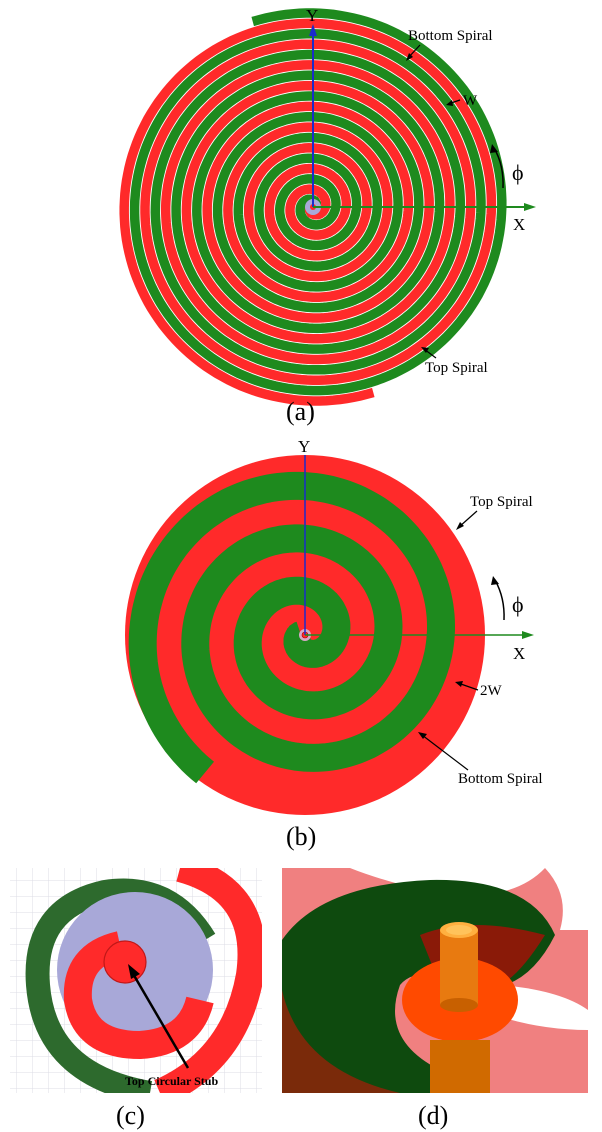 The height and width of the screenshot is (1132, 602). What do you see at coordinates (456, 368) in the screenshot?
I see `panel-a-top-spiral-label: Top Spiral` at bounding box center [456, 368].